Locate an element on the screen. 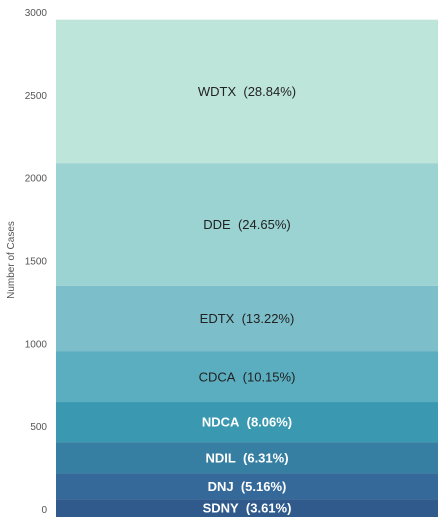 The image size is (447, 529). y-tick-label: 1500 is located at coordinates (36, 262).